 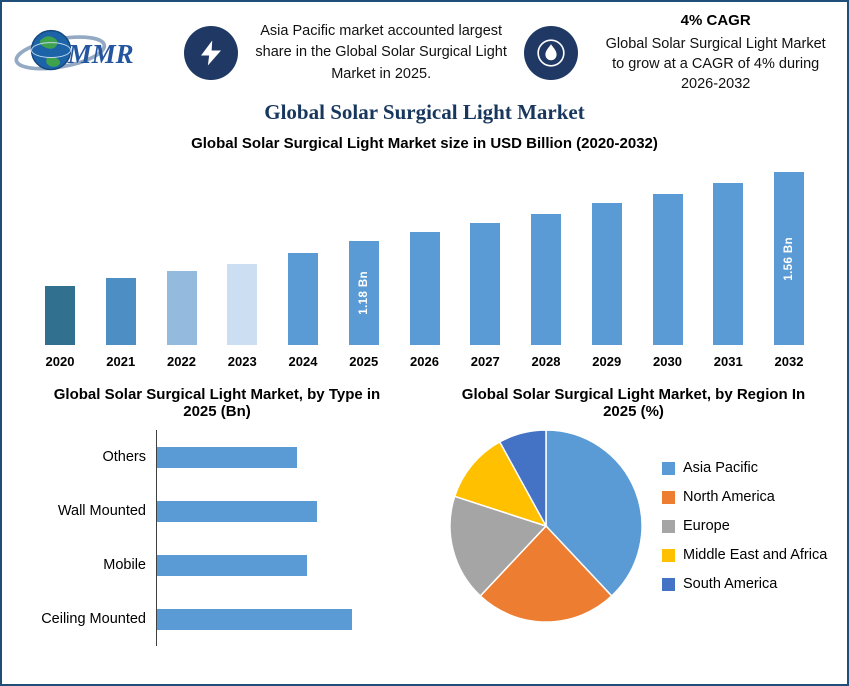 What do you see at coordinates (744, 497) in the screenshot?
I see `legend-item-north-america: North America` at bounding box center [744, 497].